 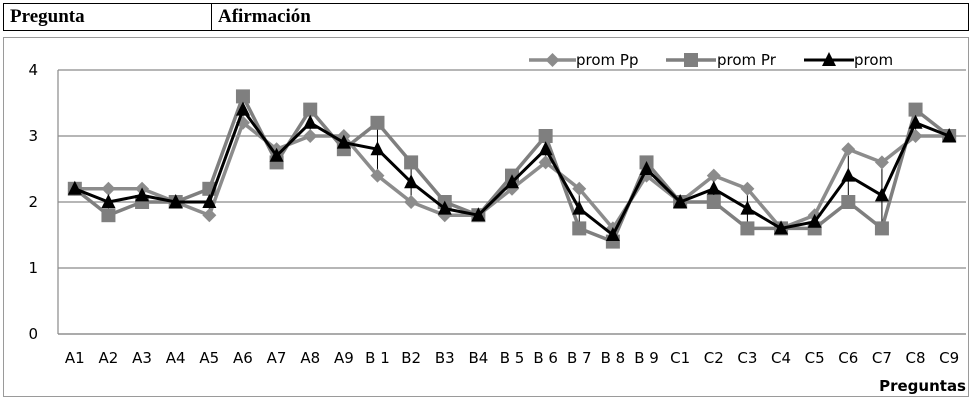 What do you see at coordinates (747, 358) in the screenshot?
I see `x-tick-label-20: C3` at bounding box center [747, 358].